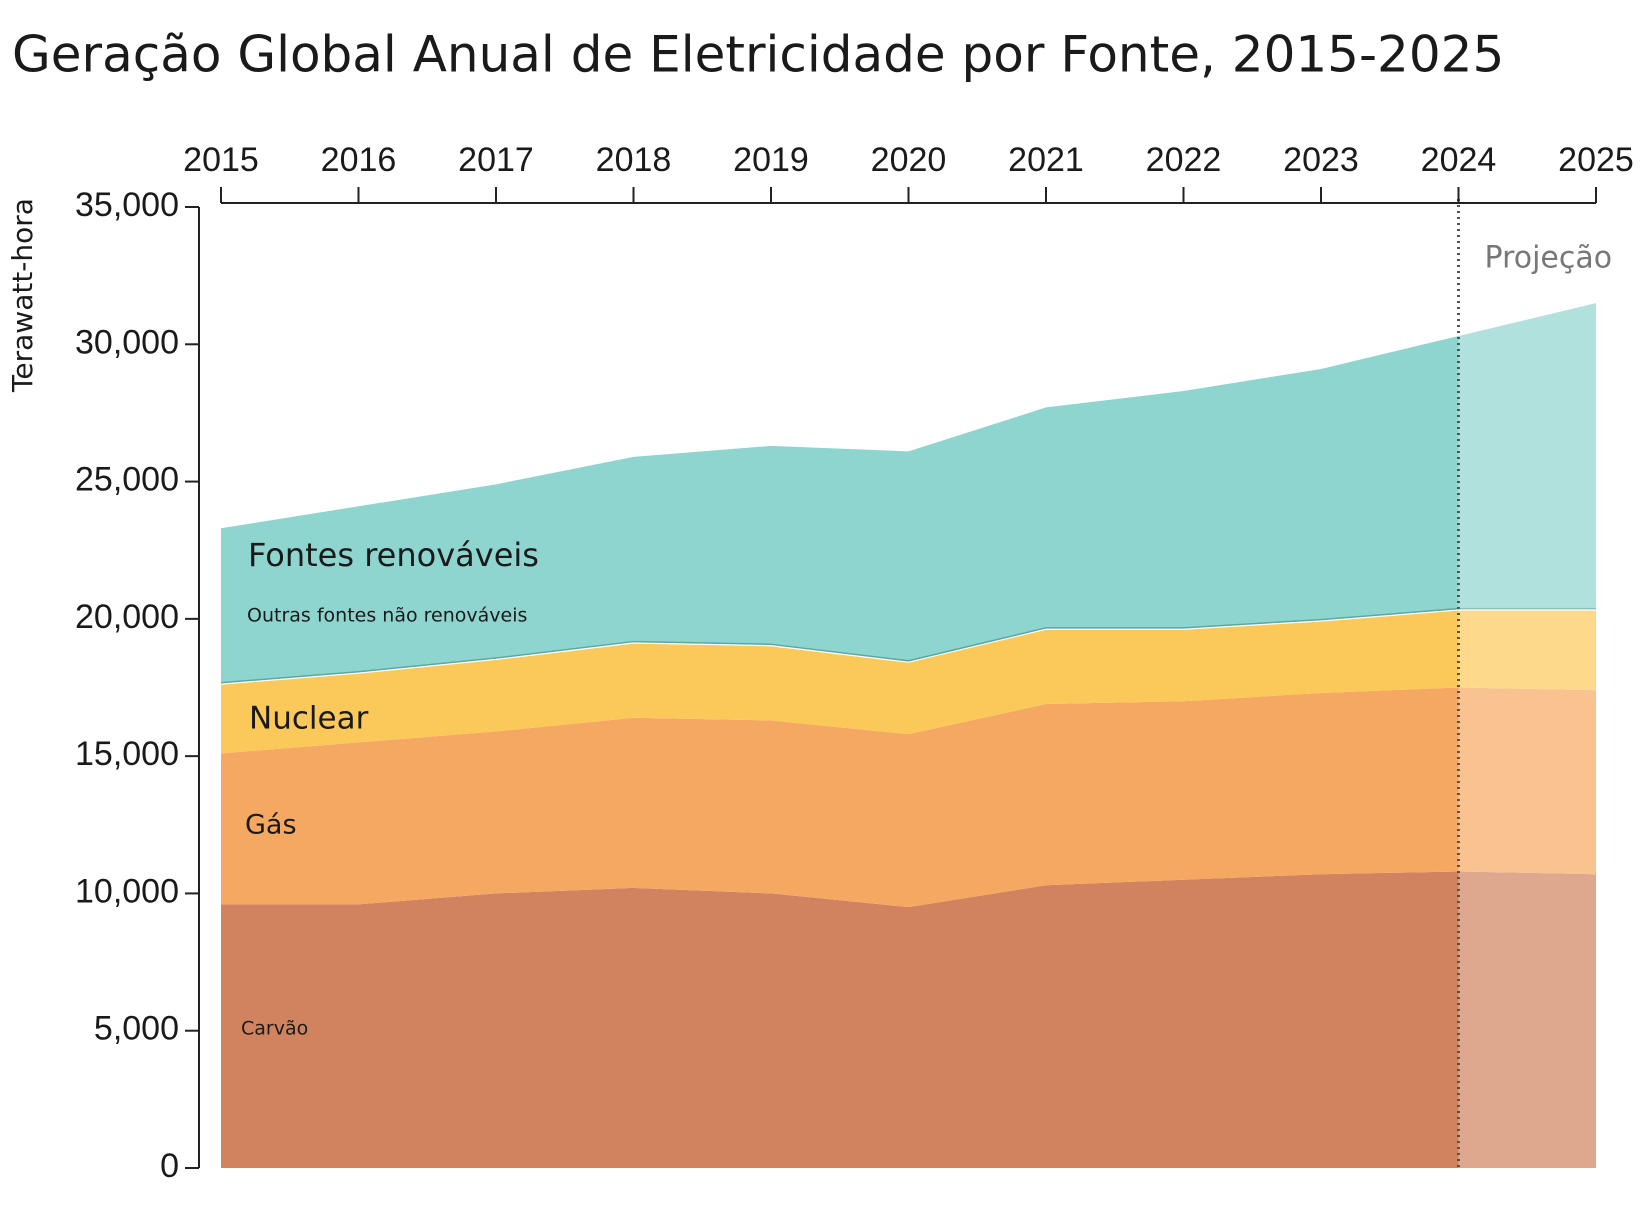 This screenshot has height=1215, width=1644. What do you see at coordinates (1596, 160) in the screenshot?
I see `x-tick-label: 2025` at bounding box center [1596, 160].